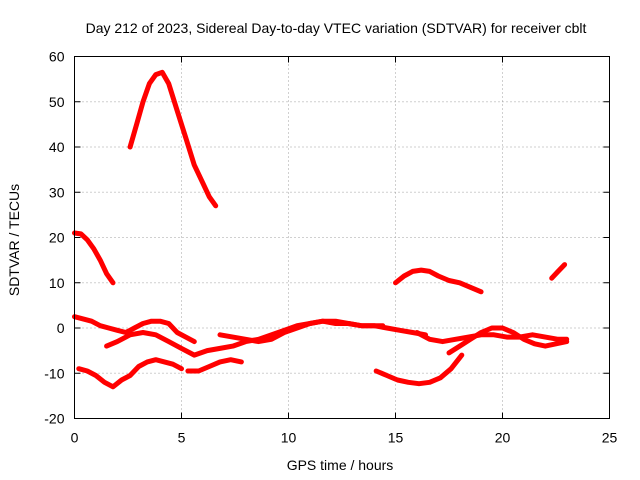  I want to click on y-tick-label: 20, so click(57, 238).